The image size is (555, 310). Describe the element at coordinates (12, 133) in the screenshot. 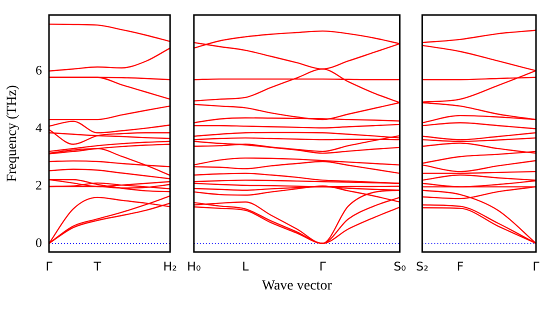

I see `y-axis-title: Frequency (THz)` at that location.